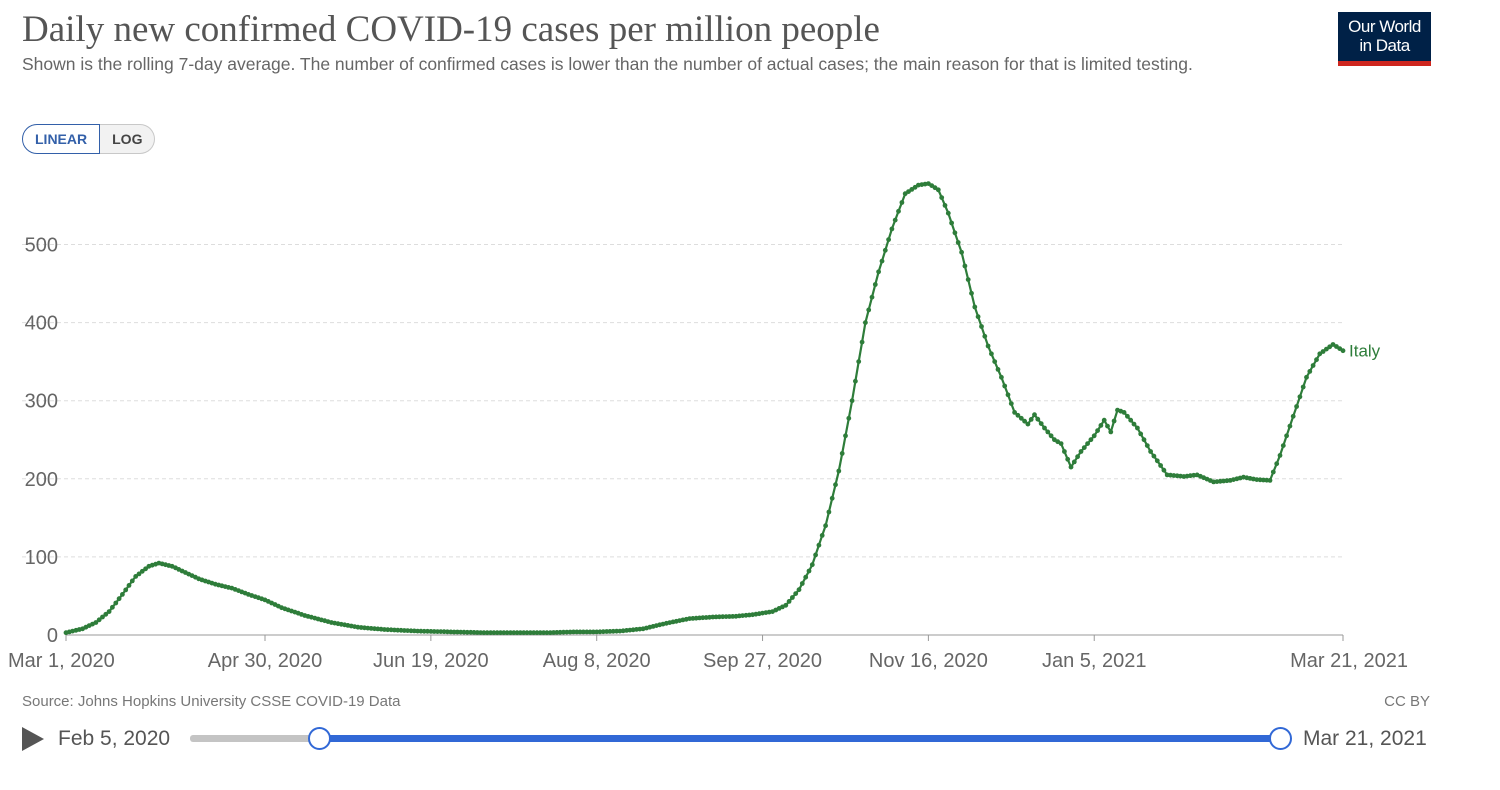 This screenshot has width=1500, height=790. Describe the element at coordinates (741, 738) in the screenshot. I see `timeline-track` at that location.